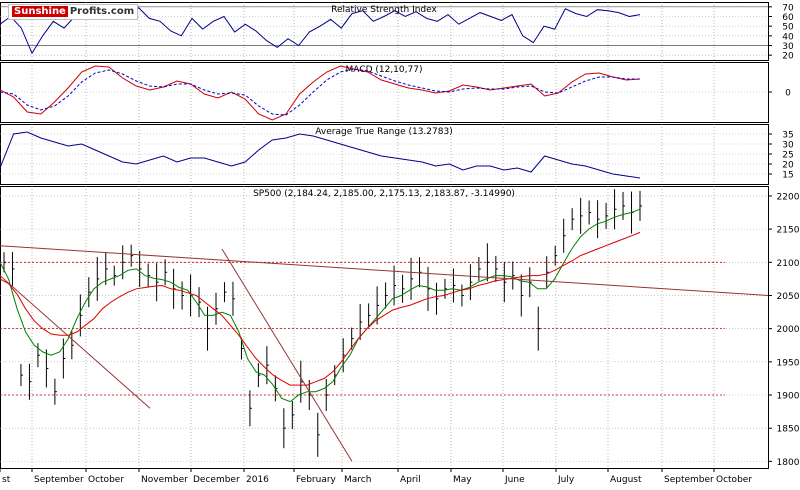  What do you see at coordinates (626, 480) in the screenshot?
I see `x-tick-label: August` at bounding box center [626, 480].